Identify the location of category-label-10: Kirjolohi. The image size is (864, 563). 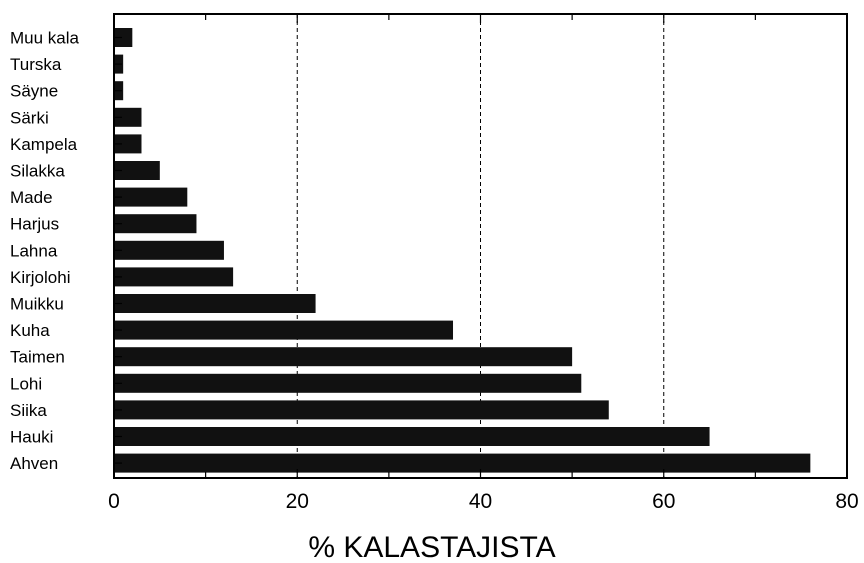
(40, 277).